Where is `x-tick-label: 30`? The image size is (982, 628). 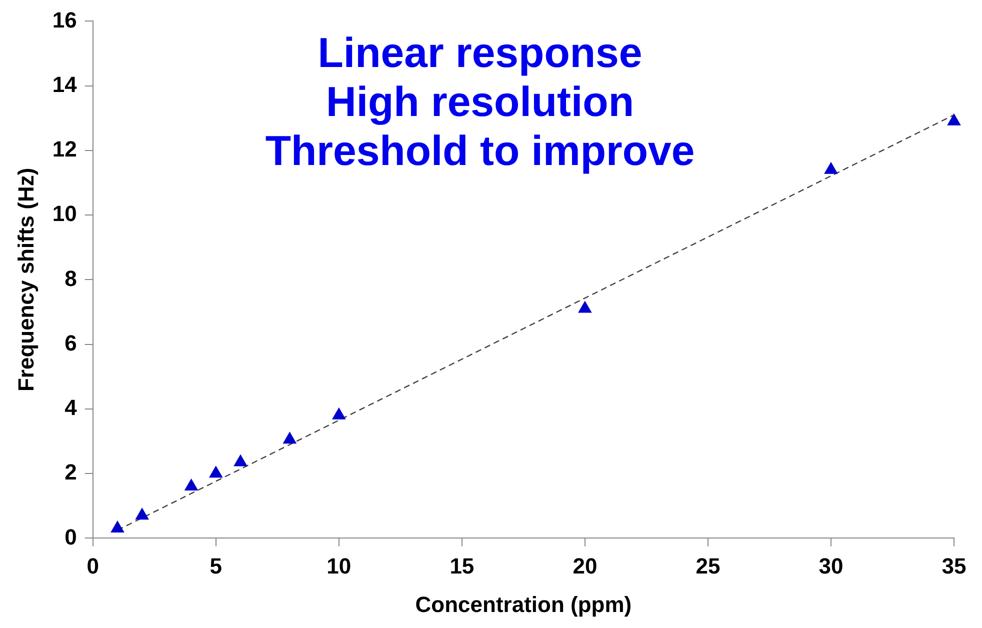 x-tick-label: 30 is located at coordinates (831, 565).